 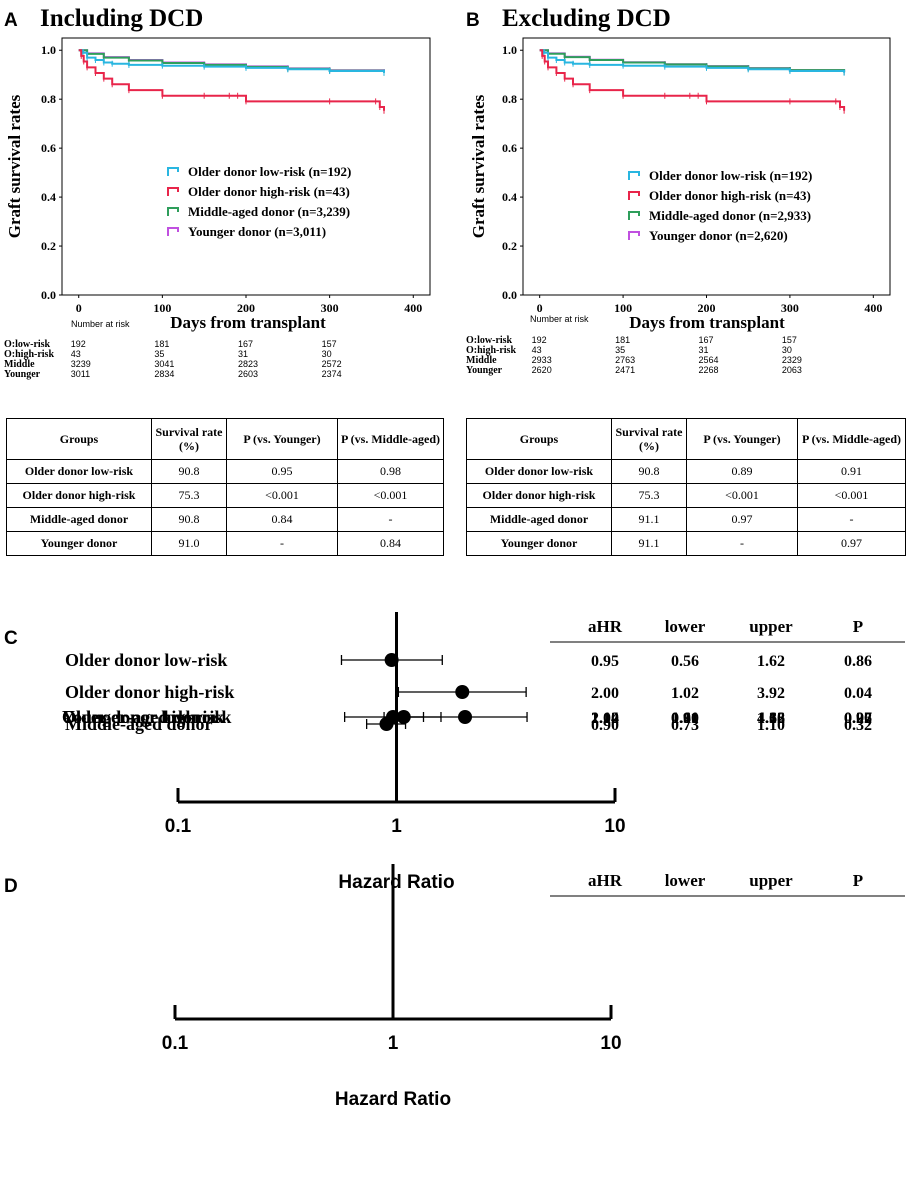 I want to click on x-tick-label: 0.1, so click(x=175, y=1043).